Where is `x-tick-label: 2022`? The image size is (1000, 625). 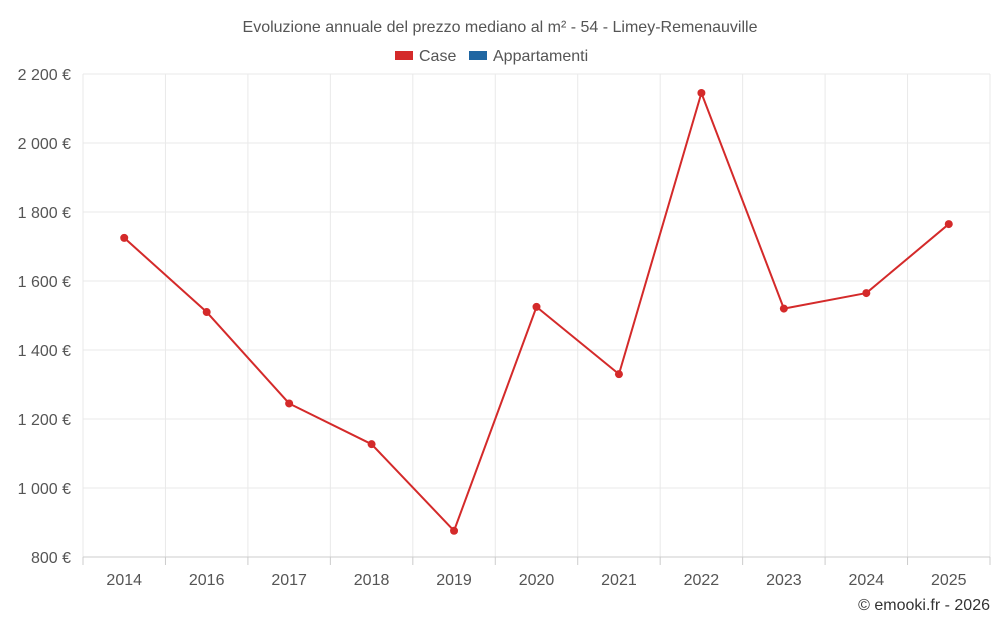 x-tick-label: 2022 is located at coordinates (702, 580).